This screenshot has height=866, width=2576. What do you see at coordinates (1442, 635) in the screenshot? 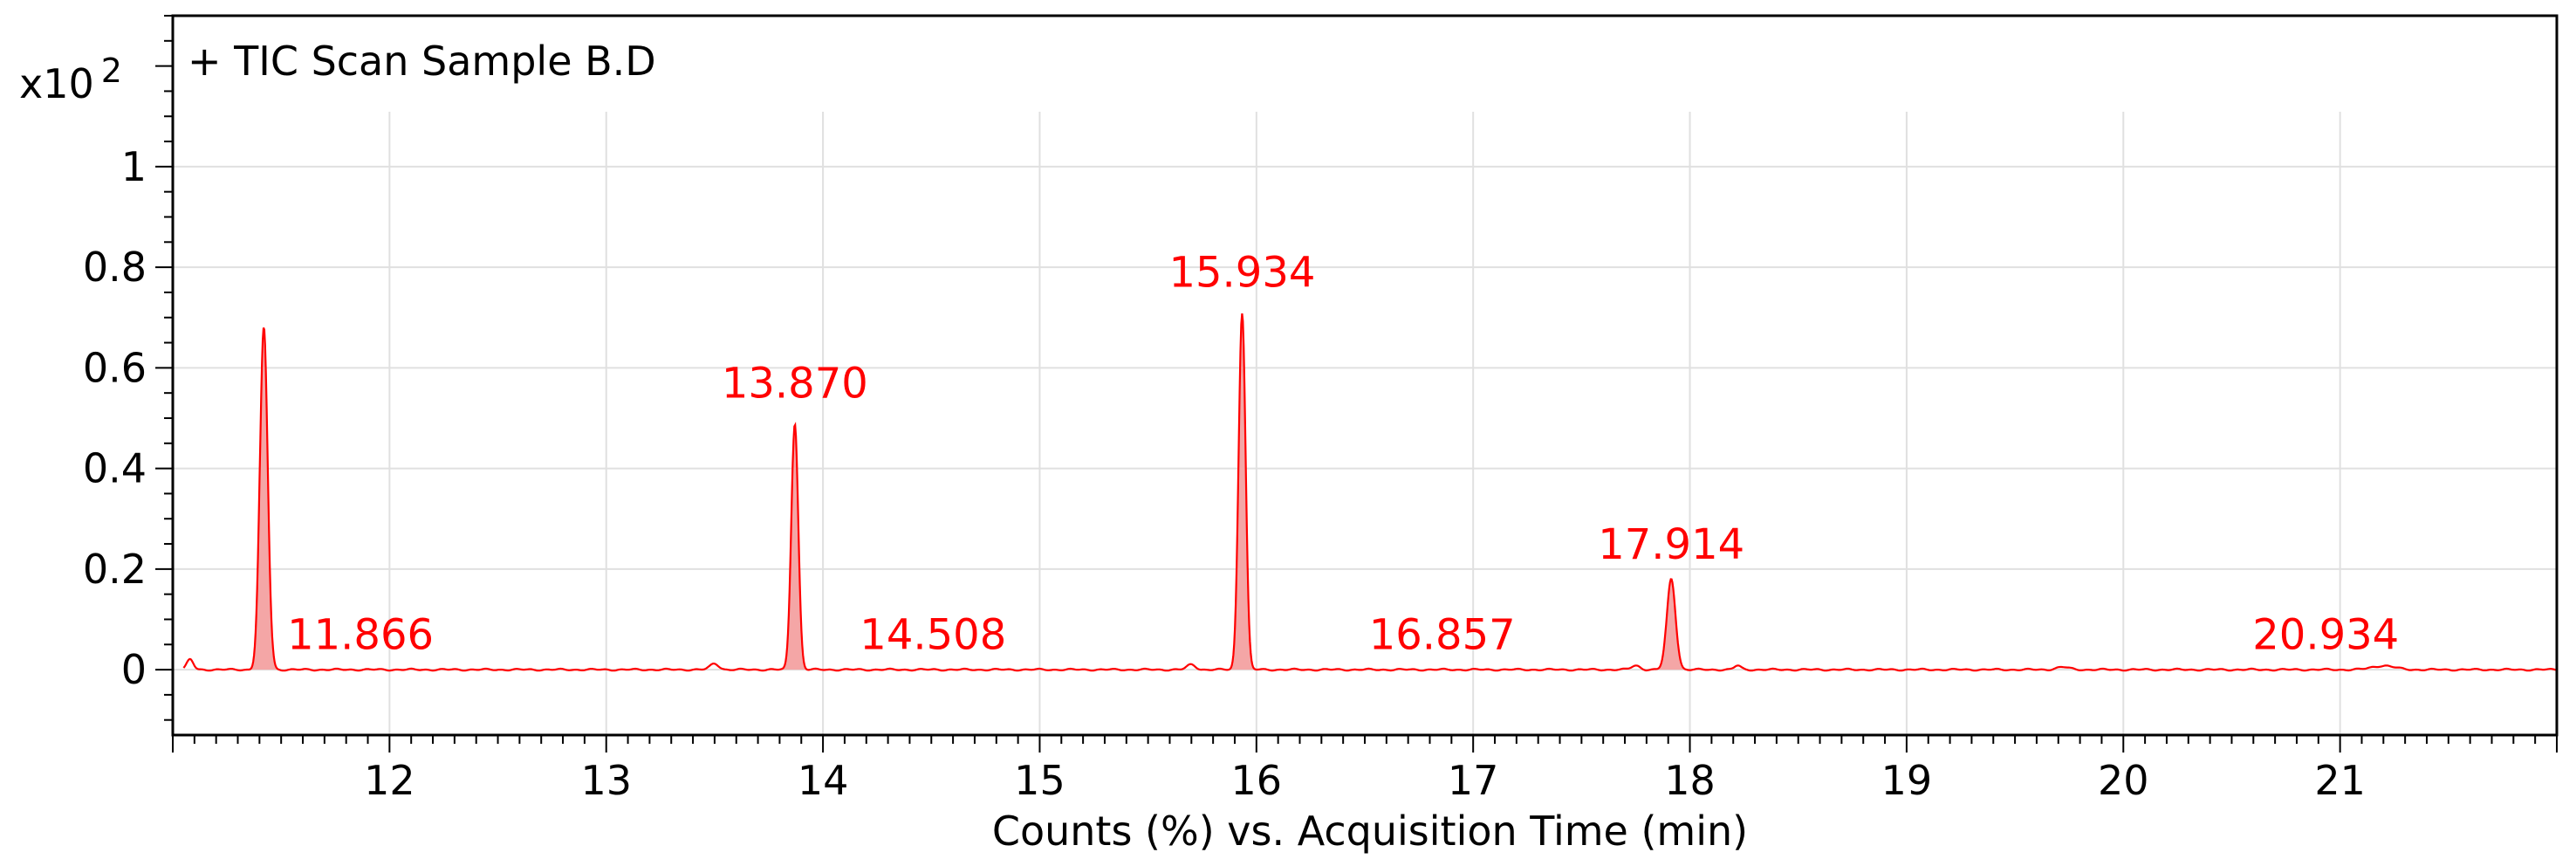
I see `peak-label-4: 16.857` at bounding box center [1442, 635].